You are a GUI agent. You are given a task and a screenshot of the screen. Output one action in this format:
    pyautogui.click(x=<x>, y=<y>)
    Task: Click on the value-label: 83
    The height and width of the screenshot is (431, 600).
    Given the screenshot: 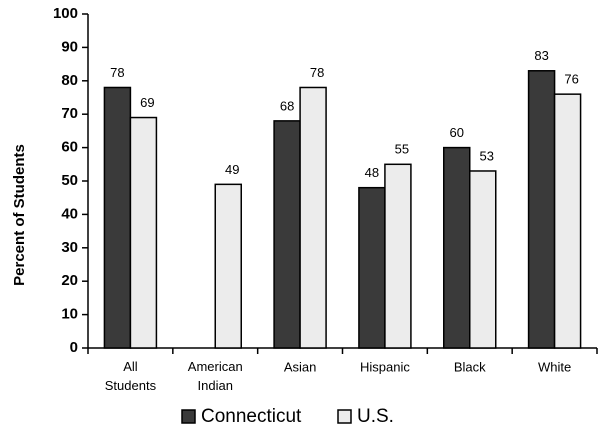 What is the action you would take?
    pyautogui.click(x=541, y=55)
    